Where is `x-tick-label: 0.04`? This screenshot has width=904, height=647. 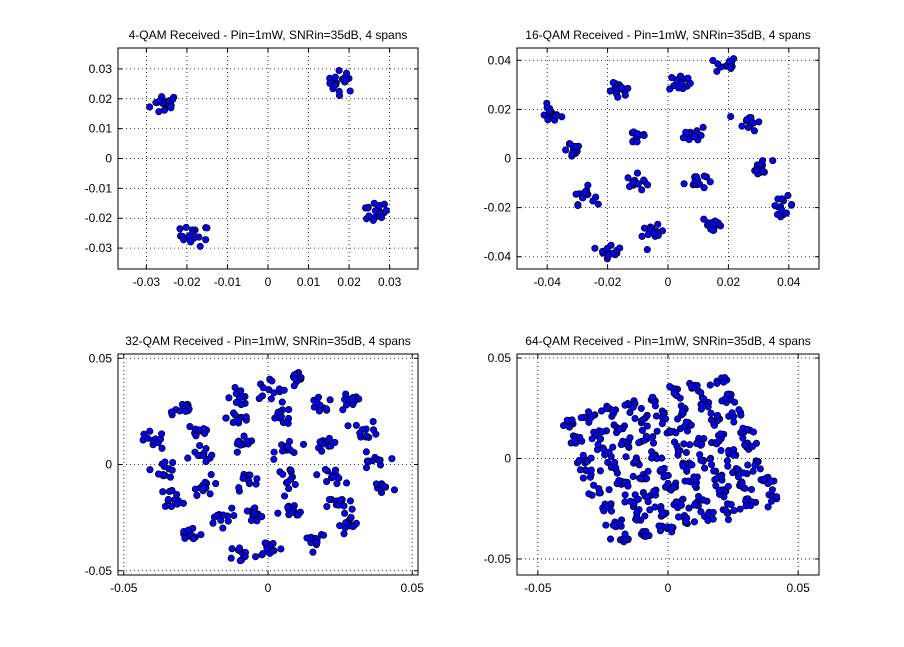
x-tick-label: 0.04 is located at coordinates (789, 282).